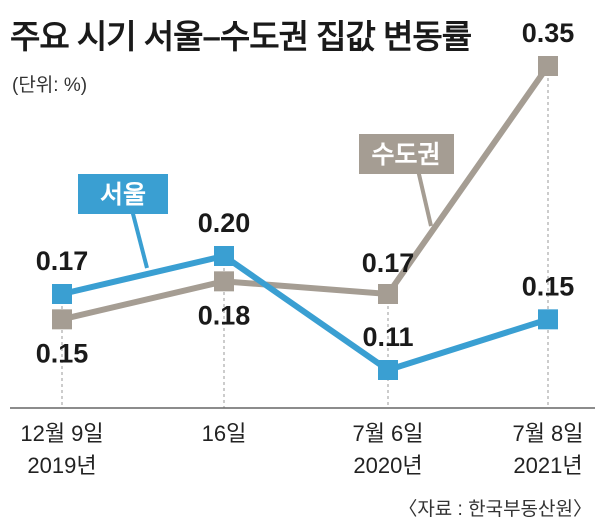 The image size is (600, 527). I want to click on seoul-data-label: 0.17, so click(62, 261).